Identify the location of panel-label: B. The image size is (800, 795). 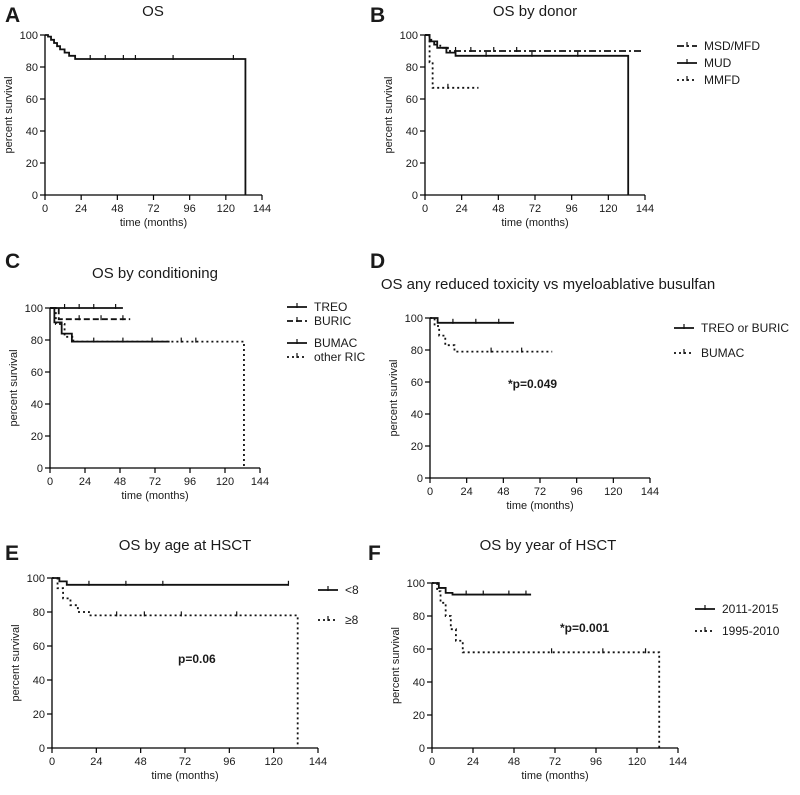
(377, 15).